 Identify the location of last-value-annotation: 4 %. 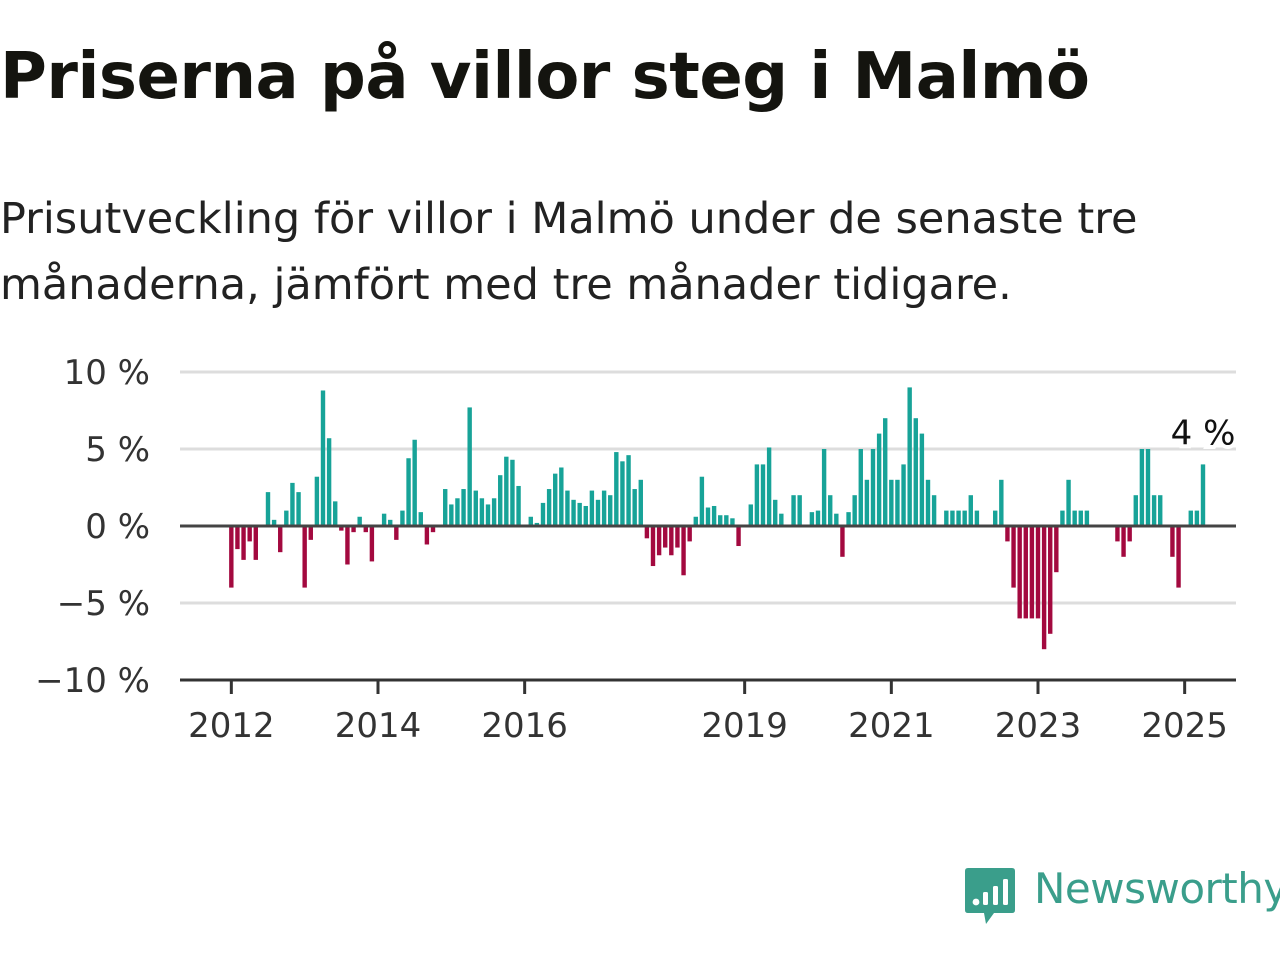
(1203, 433).